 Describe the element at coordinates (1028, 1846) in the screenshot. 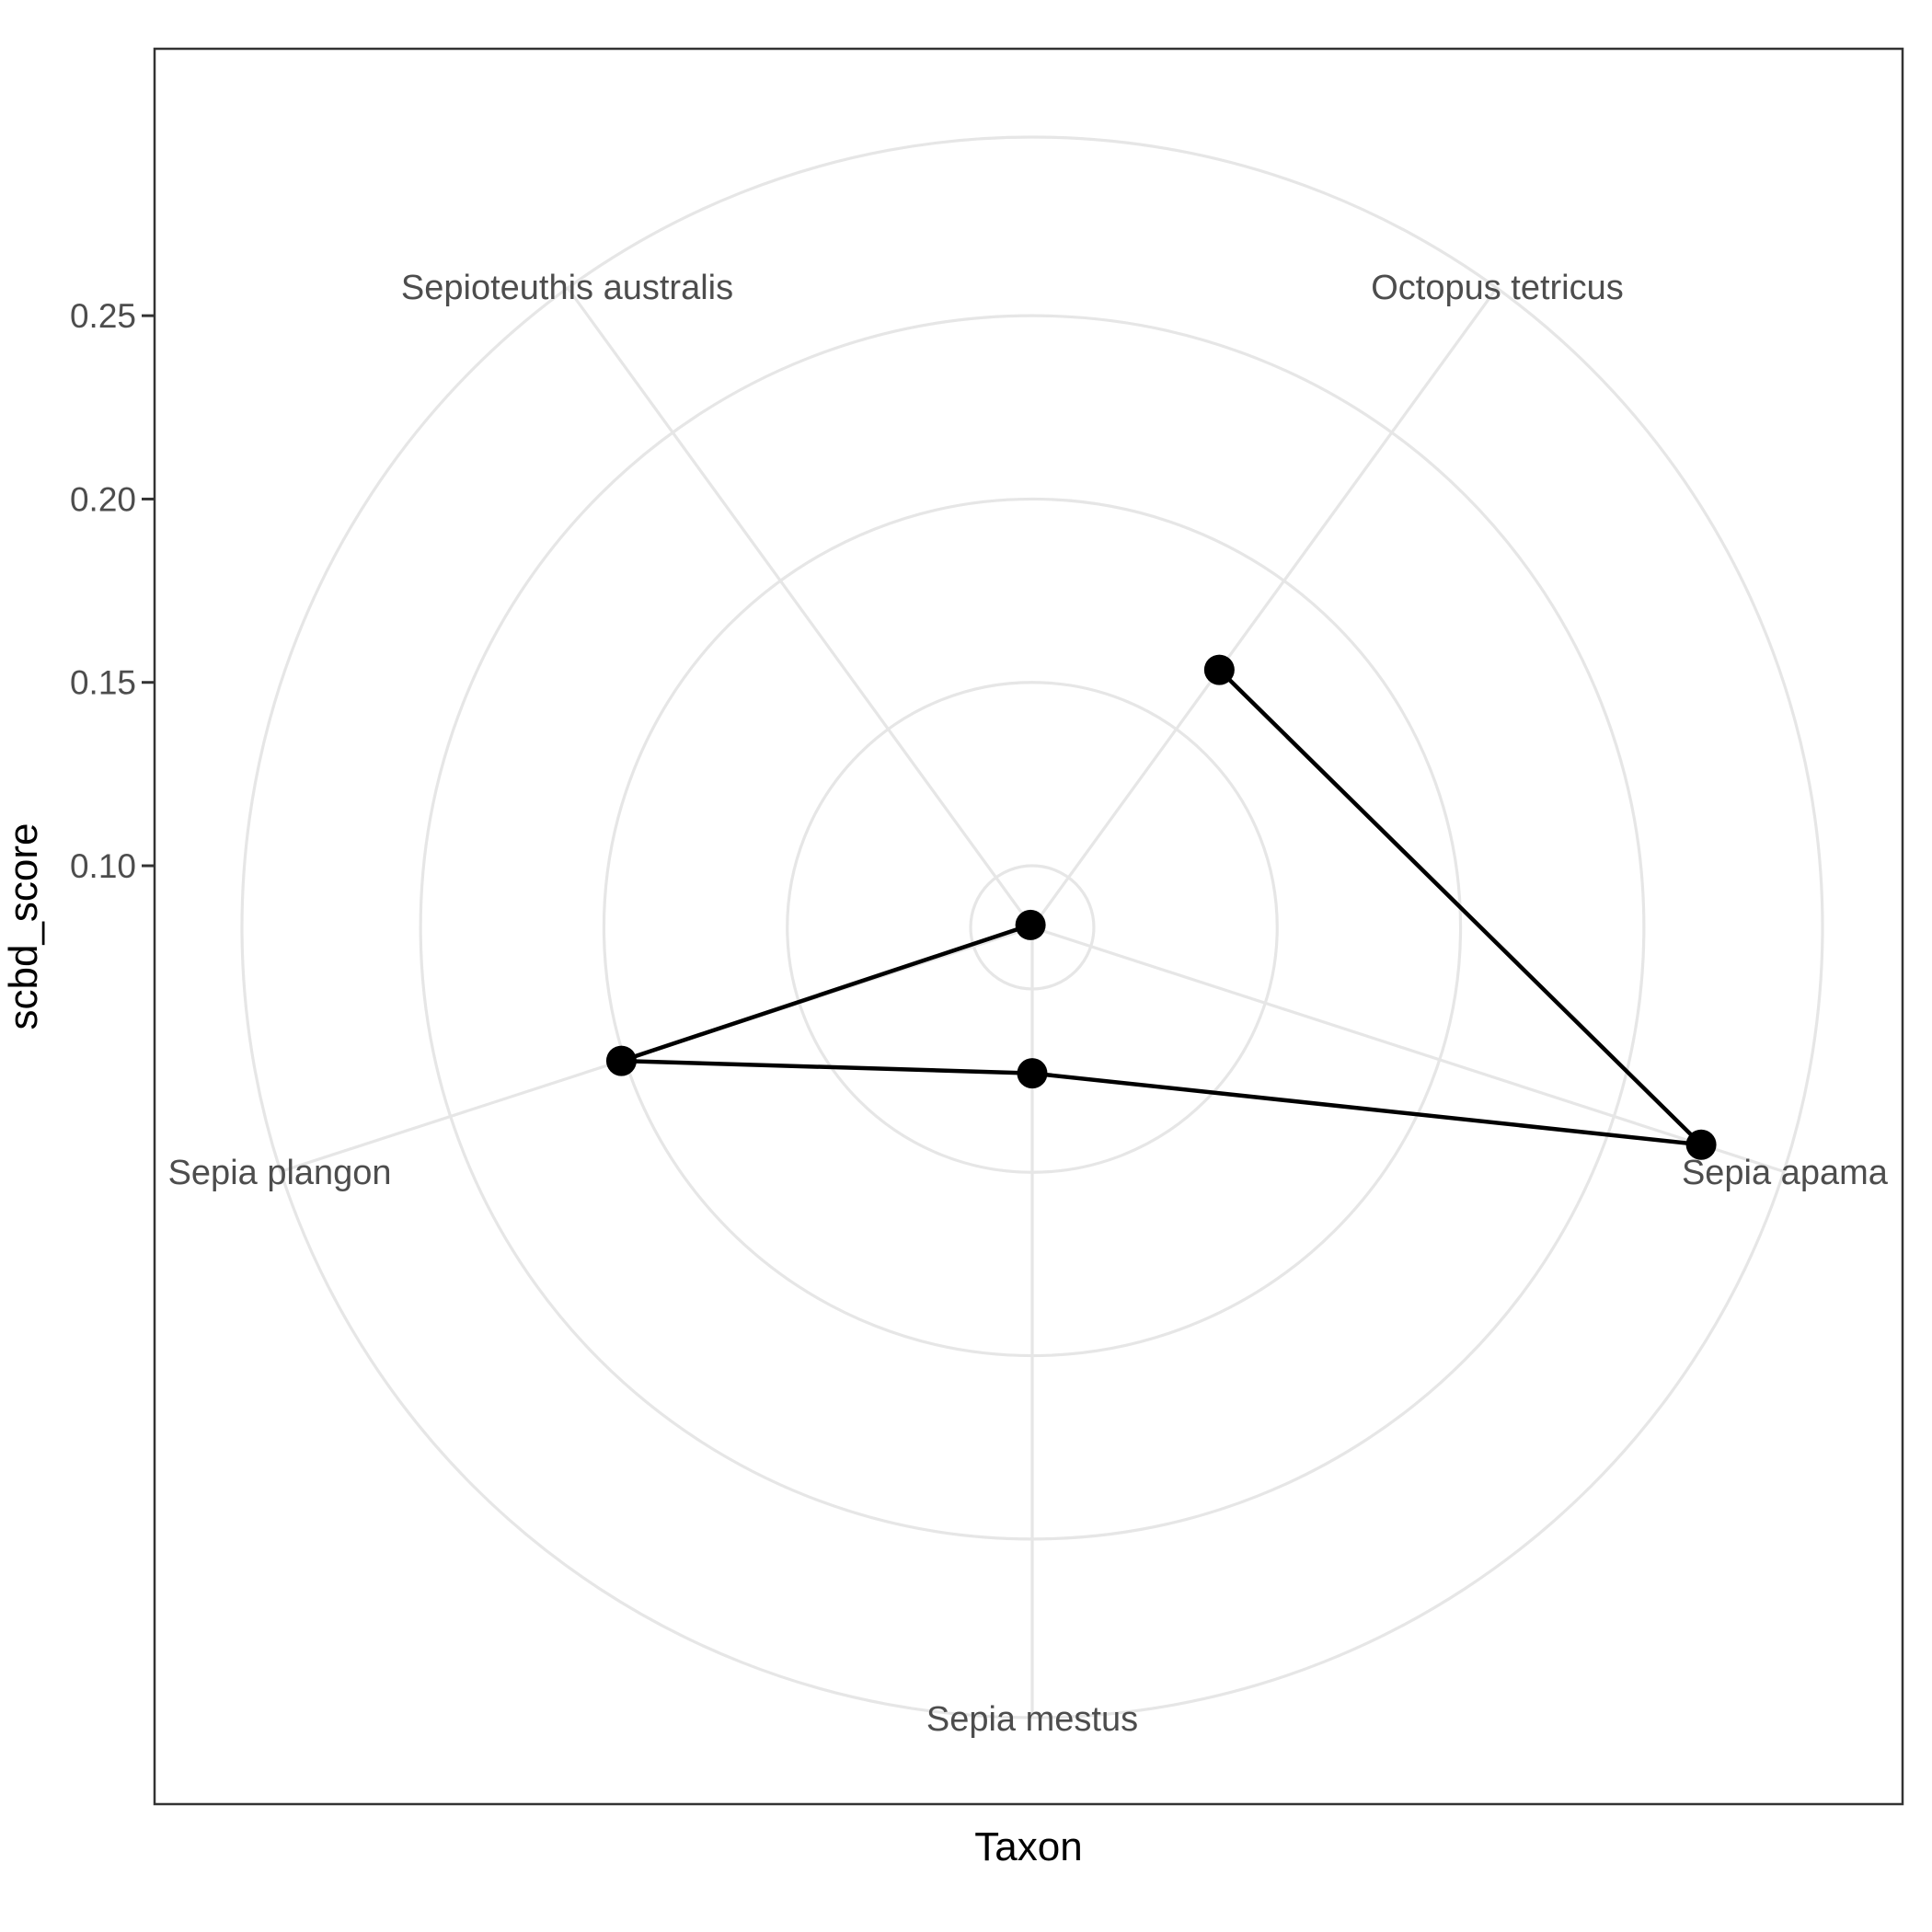

I see `x-axis-title: Taxon` at that location.